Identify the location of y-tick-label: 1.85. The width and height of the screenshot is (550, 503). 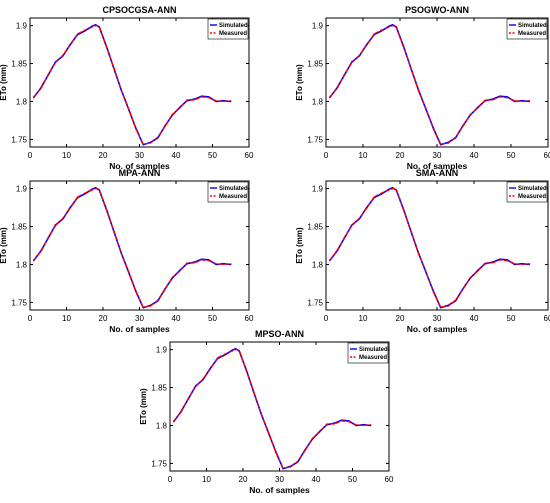
(159, 388).